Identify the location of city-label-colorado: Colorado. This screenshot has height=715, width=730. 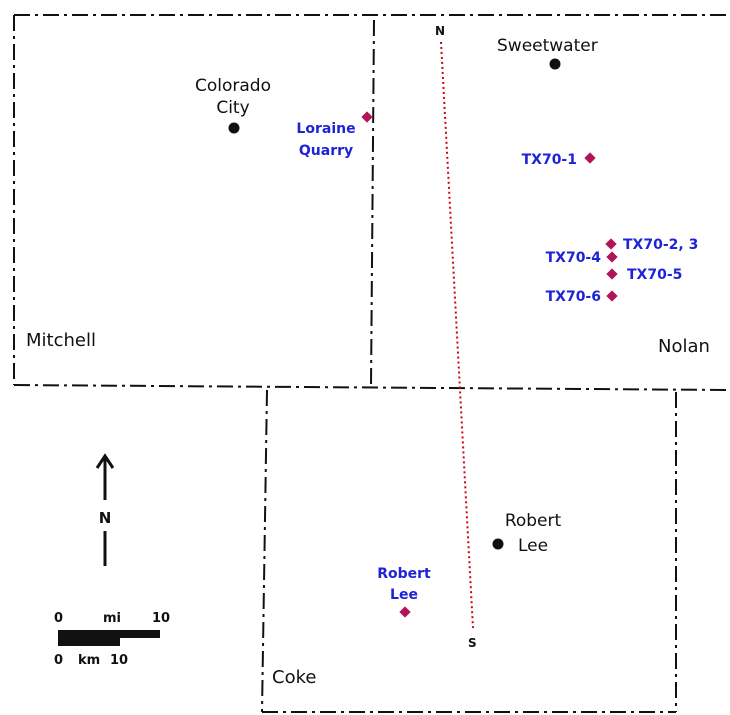
(233, 86).